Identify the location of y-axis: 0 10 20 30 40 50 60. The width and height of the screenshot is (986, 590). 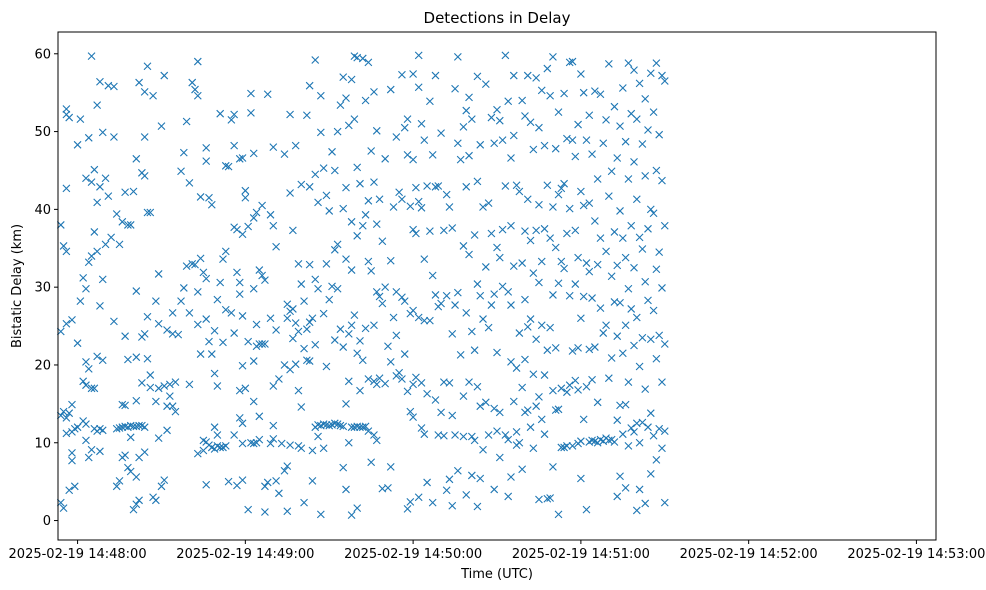
(46, 288).